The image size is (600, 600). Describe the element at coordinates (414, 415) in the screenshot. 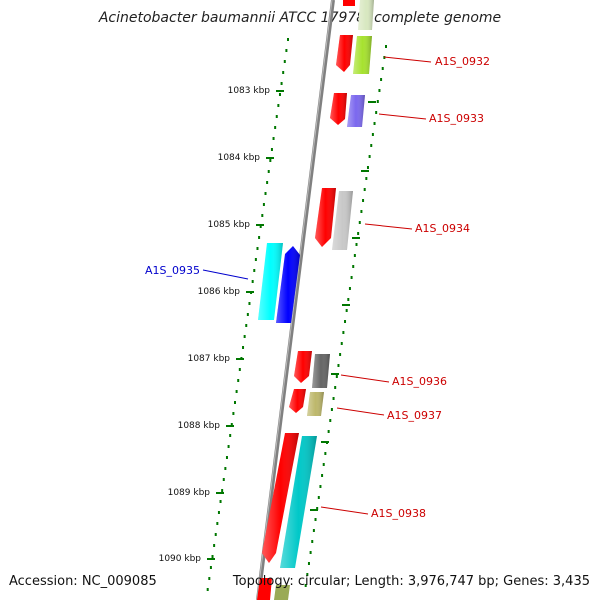

I see `gene-label-A1S_0937: A1S_0937` at that location.